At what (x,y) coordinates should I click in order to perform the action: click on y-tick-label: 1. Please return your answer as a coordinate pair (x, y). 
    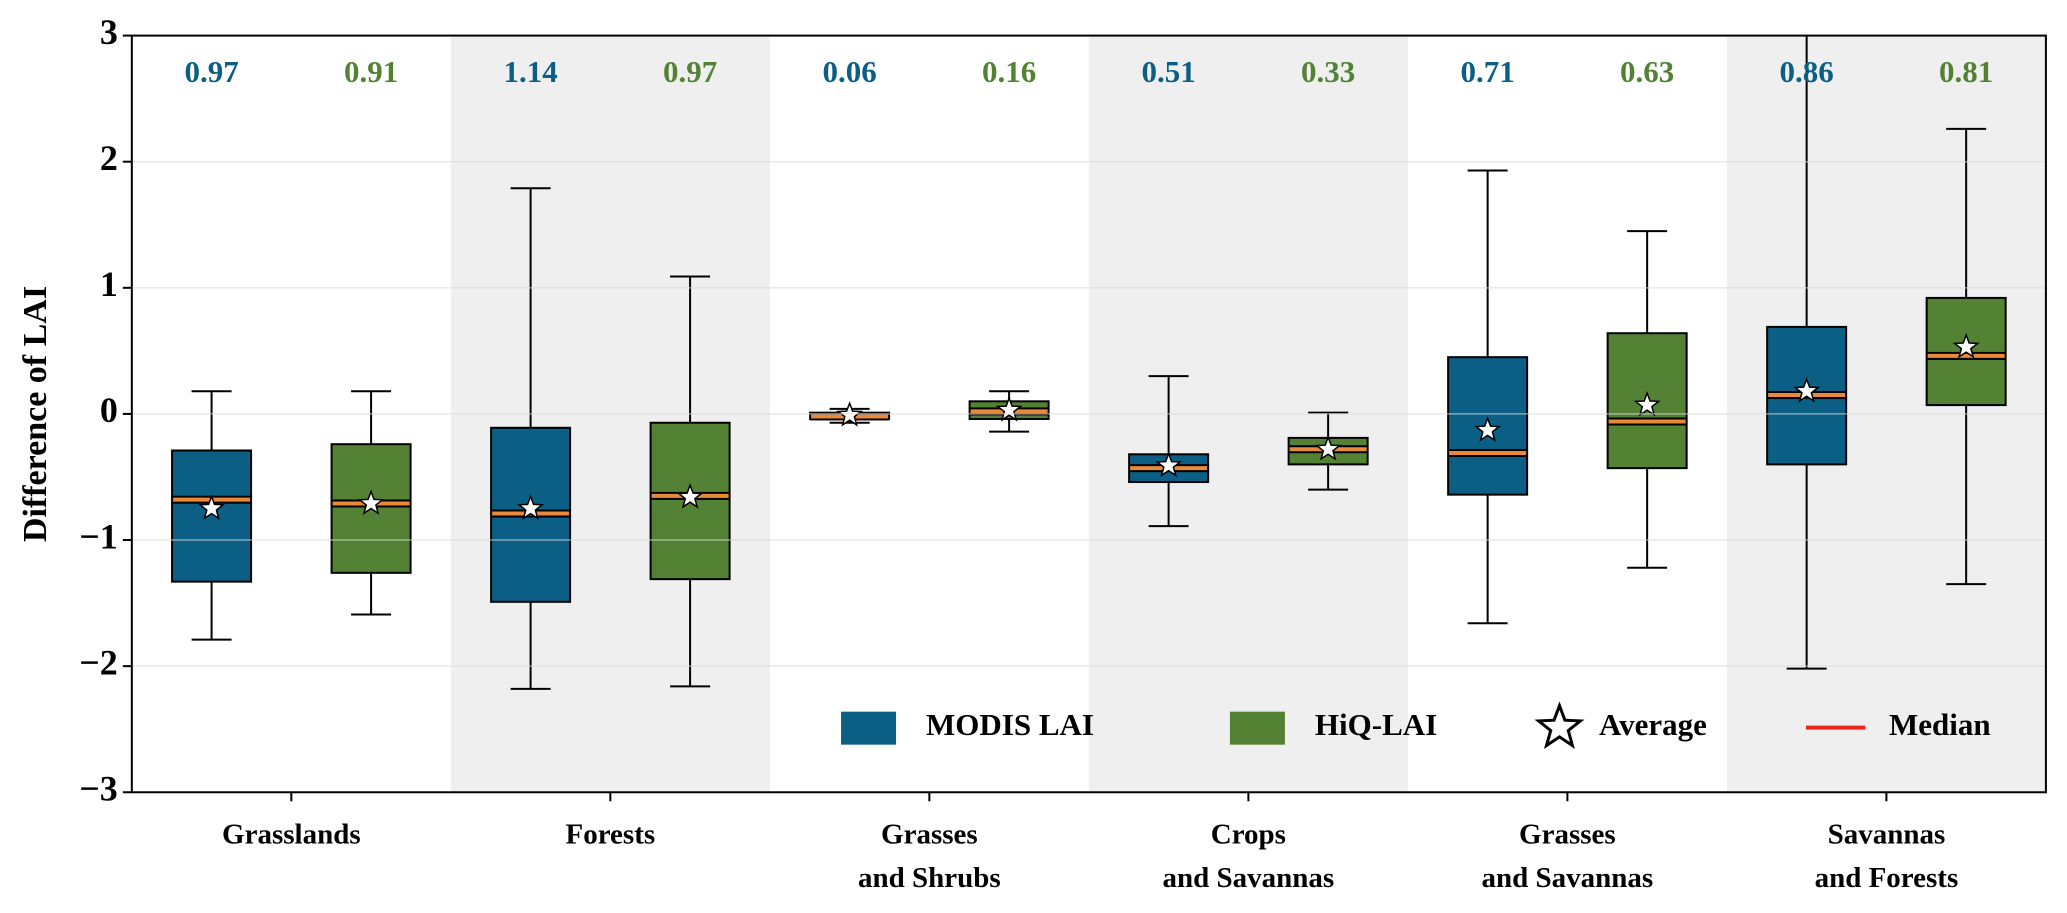
    Looking at the image, I should click on (109, 284).